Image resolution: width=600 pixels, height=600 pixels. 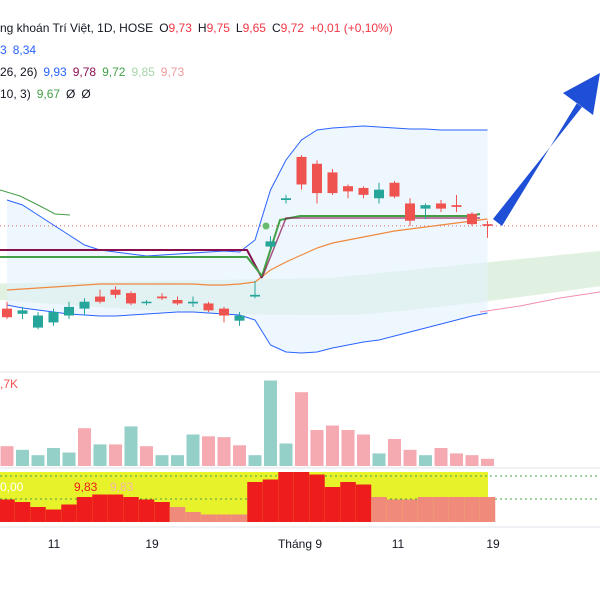 What do you see at coordinates (172, 72) in the screenshot?
I see `ichimoku-v5: 9,73` at bounding box center [172, 72].